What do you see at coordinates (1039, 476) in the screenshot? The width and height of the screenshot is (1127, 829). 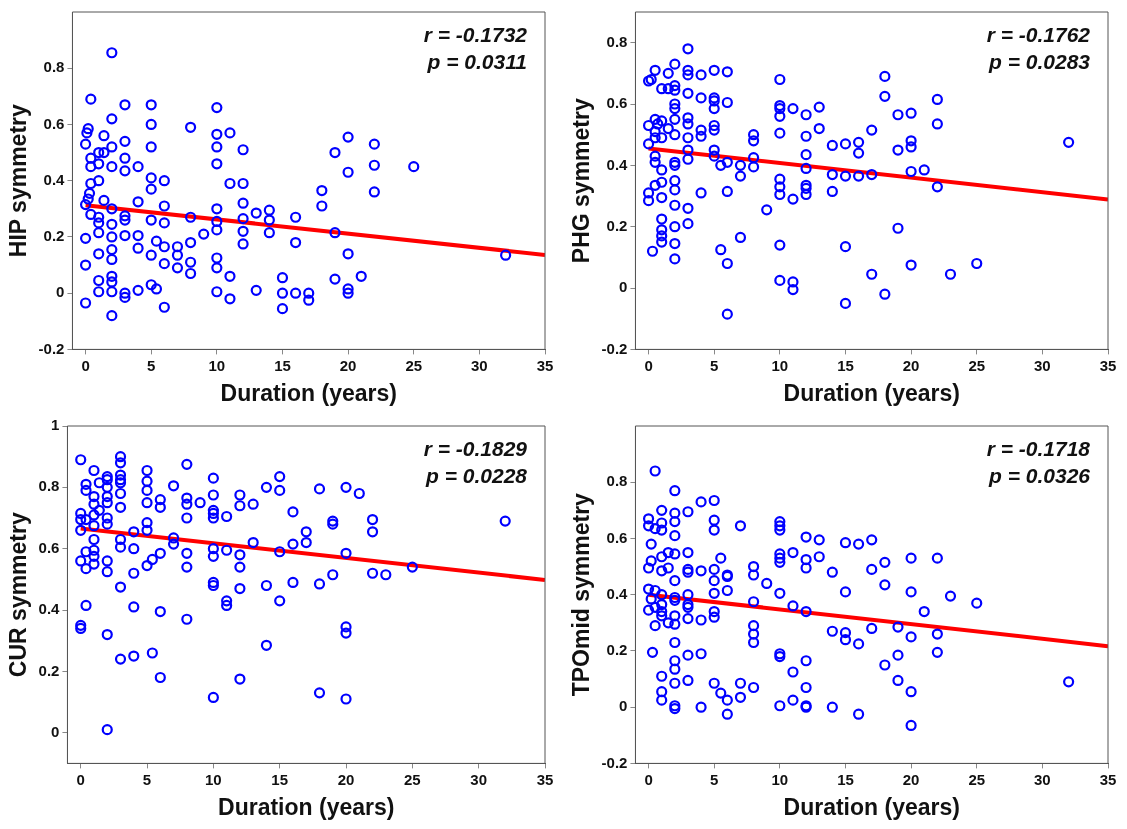 I see `annotation: p = 0.0326` at bounding box center [1039, 476].